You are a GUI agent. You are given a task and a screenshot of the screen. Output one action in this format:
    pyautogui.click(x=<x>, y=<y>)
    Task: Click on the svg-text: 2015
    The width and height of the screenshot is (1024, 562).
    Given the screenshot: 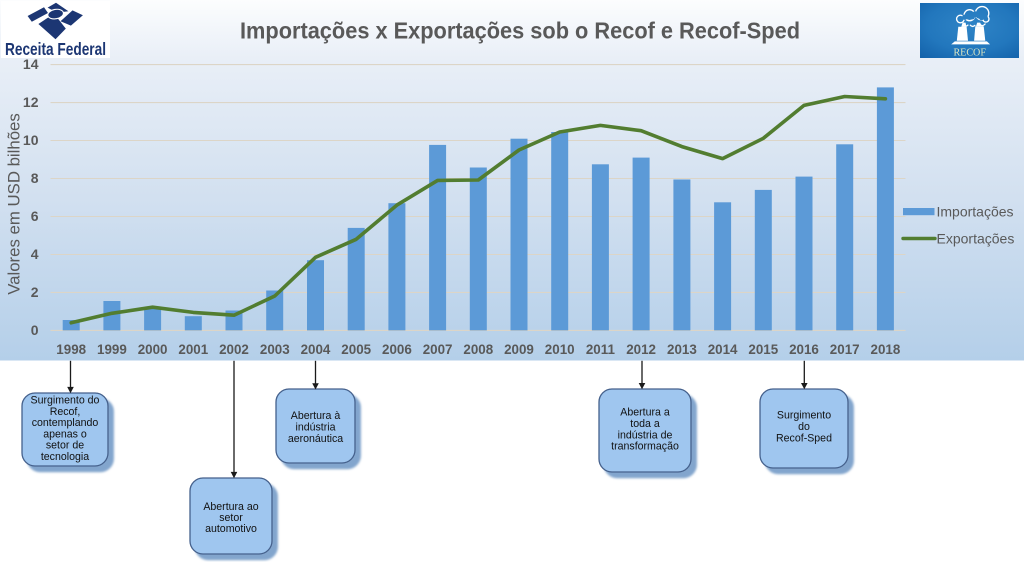 What is the action you would take?
    pyautogui.click(x=763, y=349)
    